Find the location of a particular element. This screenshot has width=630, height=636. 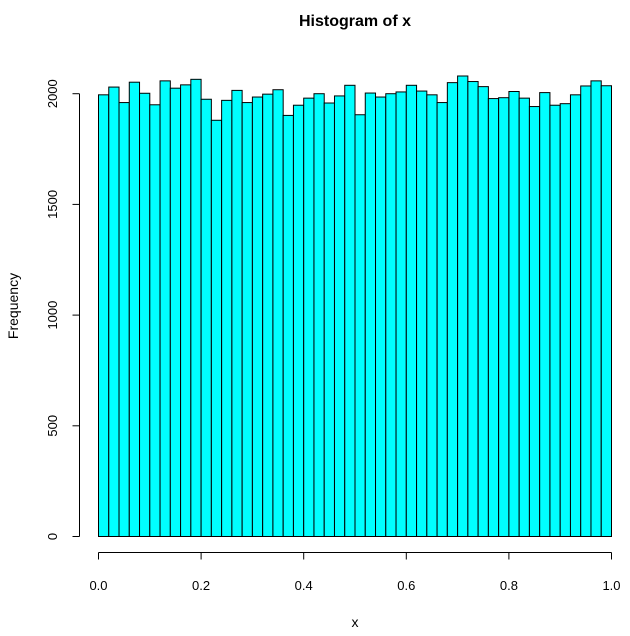

y-tick-label: 1500 is located at coordinates (52, 204).